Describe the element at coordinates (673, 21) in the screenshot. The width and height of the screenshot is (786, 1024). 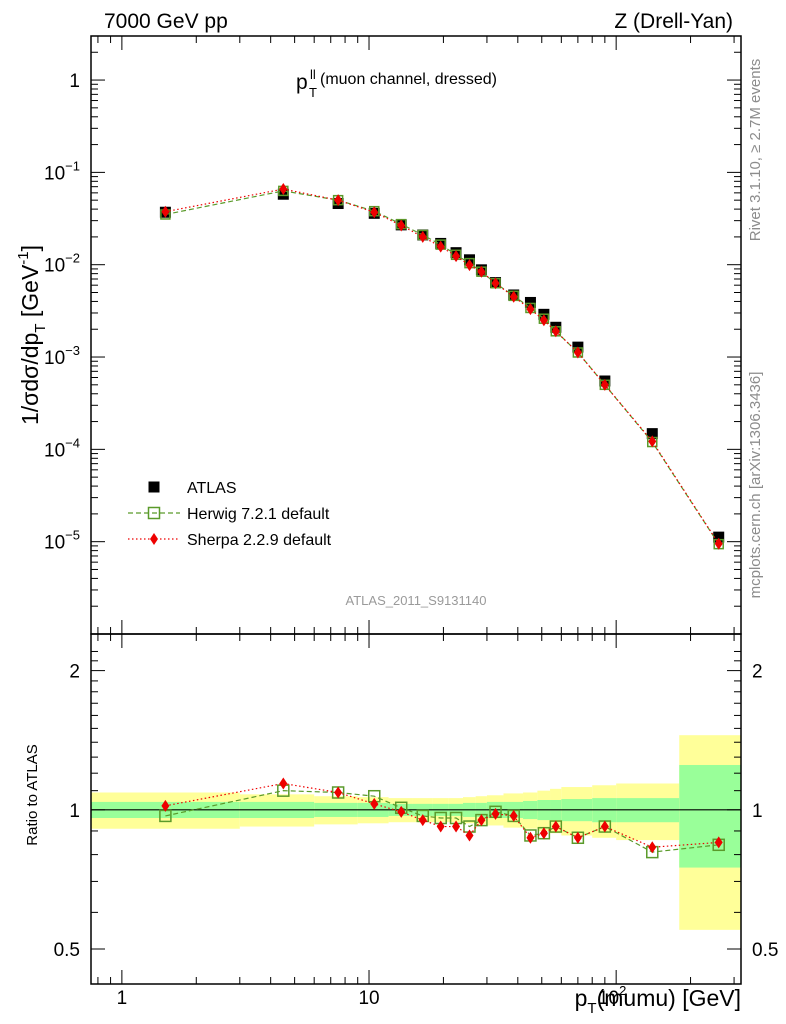
I see `header-right-text: Z (Drell-Yan)` at that location.